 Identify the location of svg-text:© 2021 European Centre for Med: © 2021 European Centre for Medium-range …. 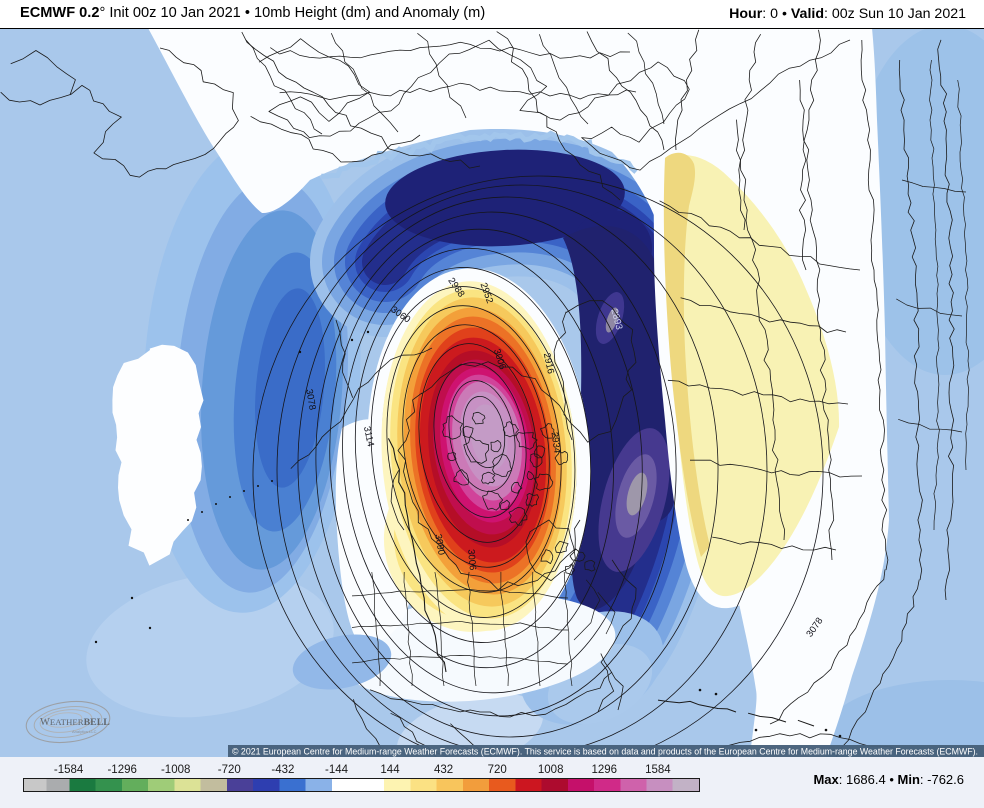
(605, 752).